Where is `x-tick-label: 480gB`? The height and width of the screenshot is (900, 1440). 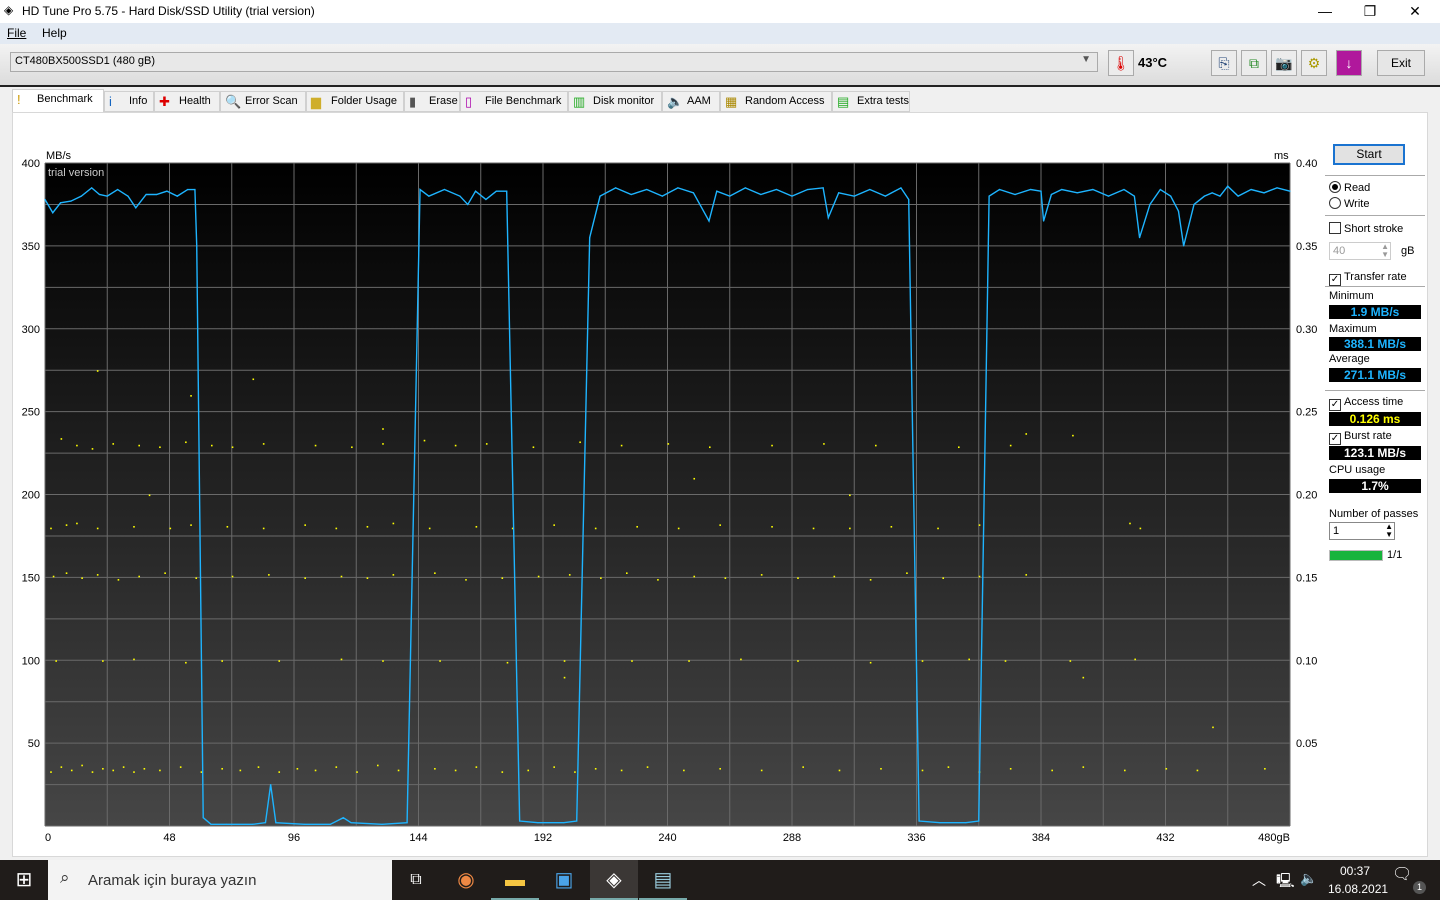 x-tick-label: 480gB is located at coordinates (1274, 838).